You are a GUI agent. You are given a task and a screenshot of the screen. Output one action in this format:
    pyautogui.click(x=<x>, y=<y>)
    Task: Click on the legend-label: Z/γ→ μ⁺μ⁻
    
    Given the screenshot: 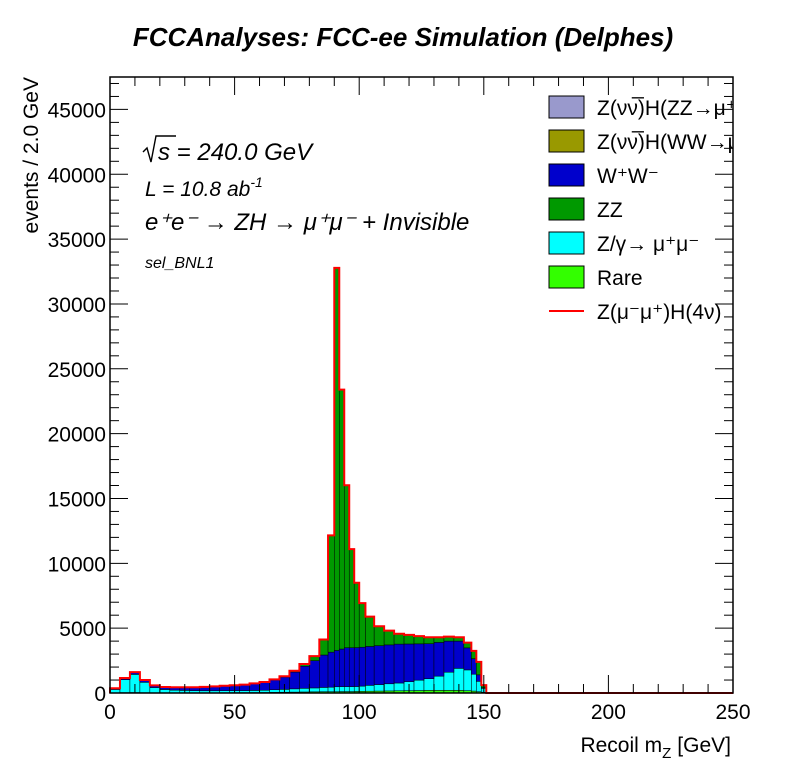 What is the action you would take?
    pyautogui.click(x=648, y=244)
    